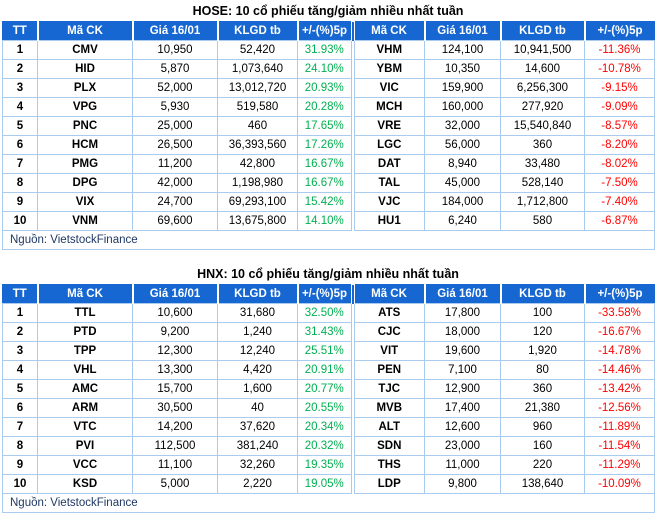  Describe the element at coordinates (175, 107) in the screenshot. I see `gainer-price-cell: 5,930` at that location.